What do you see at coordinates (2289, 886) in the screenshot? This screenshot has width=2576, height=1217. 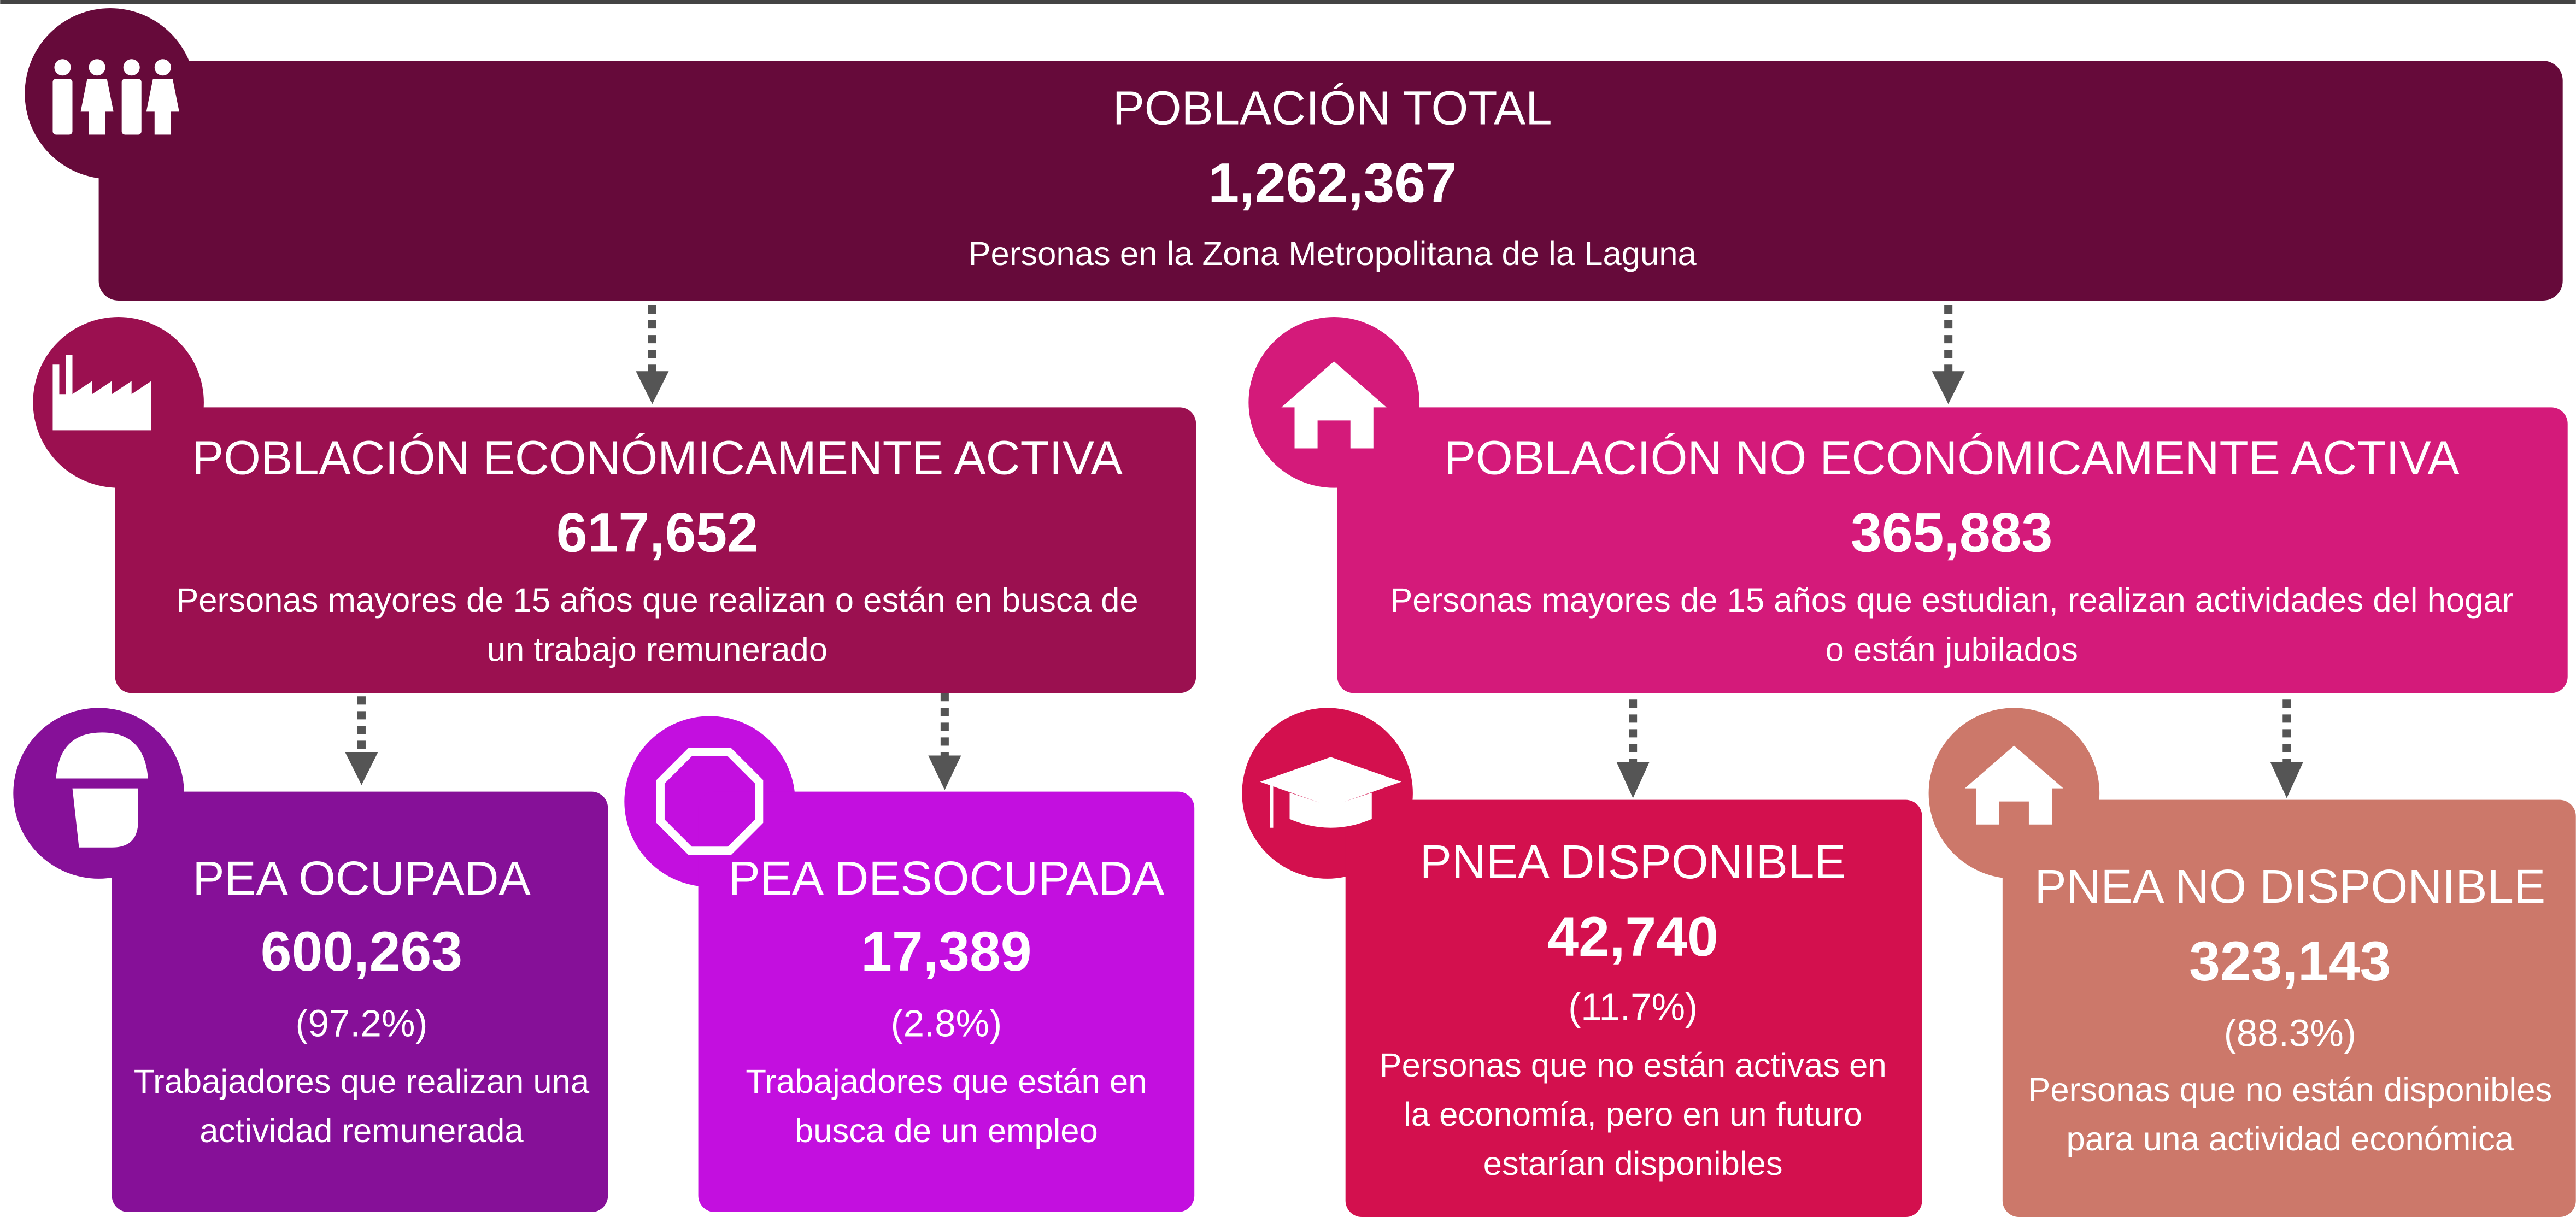 I see `pnea-no-disponible-title: PNEA NO DISPONIBLE` at bounding box center [2289, 886].